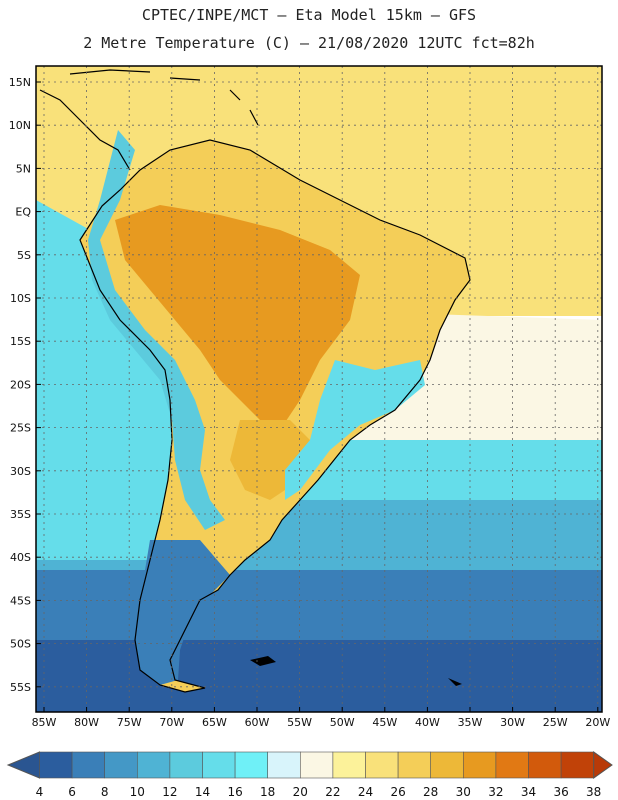 The height and width of the screenshot is (800, 618). Describe the element at coordinates (455, 682) in the screenshot. I see `south-georgia-island` at that location.